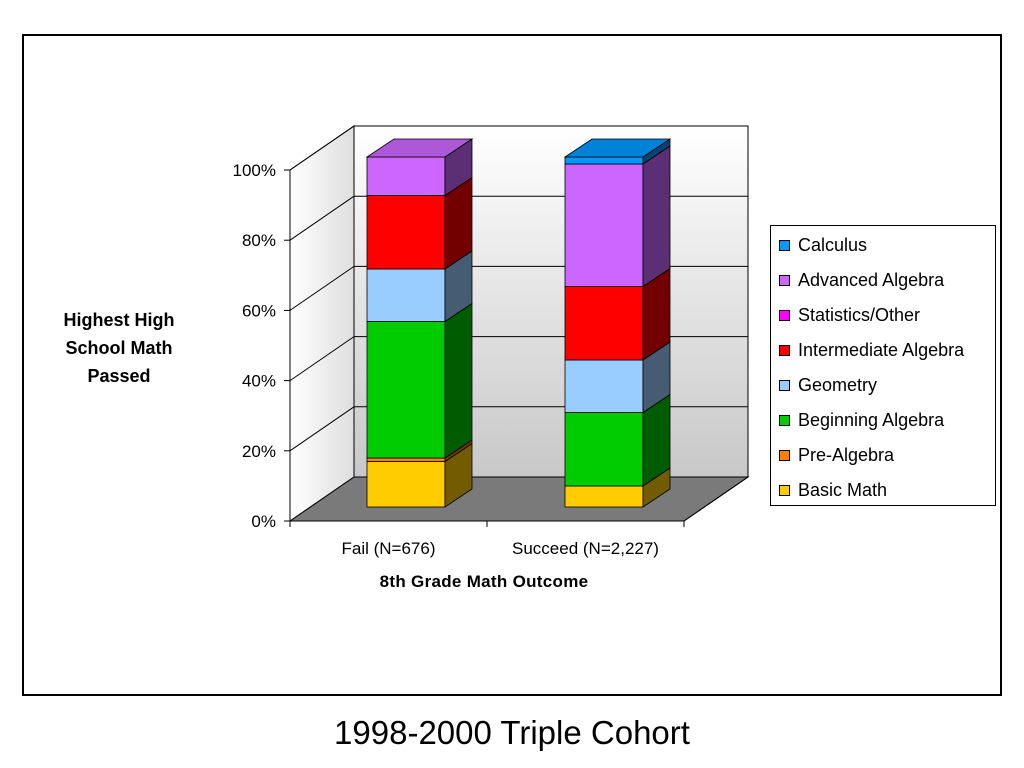  What do you see at coordinates (512, 732) in the screenshot?
I see `slide-caption: 1998-2000 Triple Cohort` at bounding box center [512, 732].